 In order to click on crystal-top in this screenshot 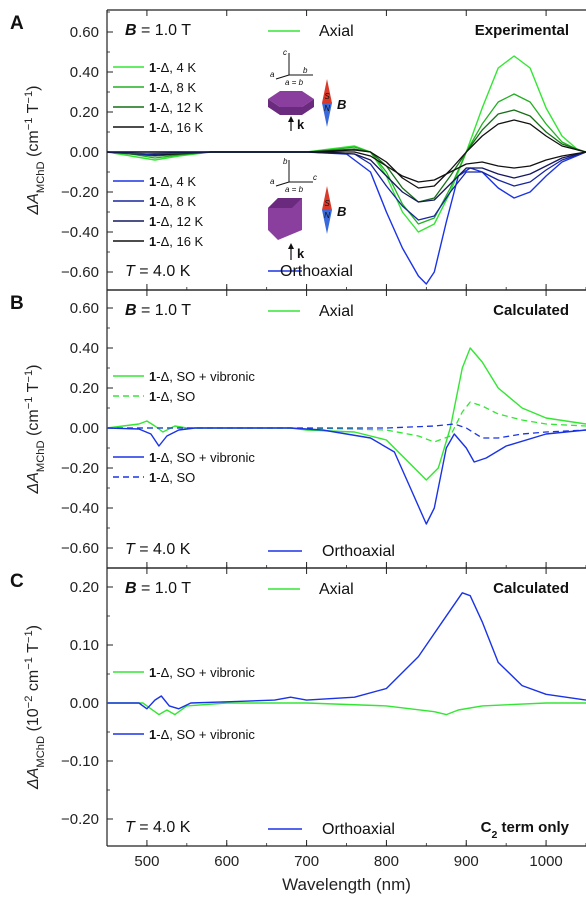, I will do `click(291, 99)`.